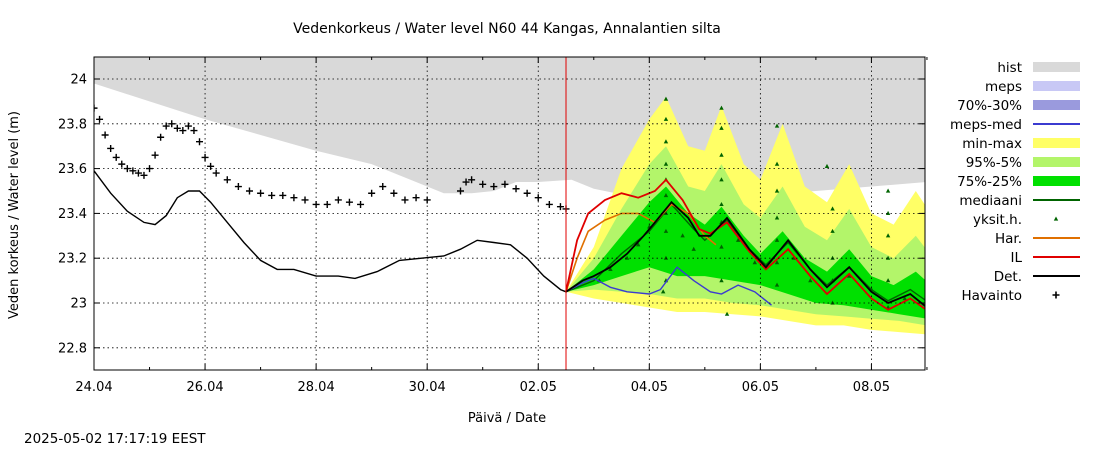  I want to click on legend-label: mediaani, so click(990, 201).